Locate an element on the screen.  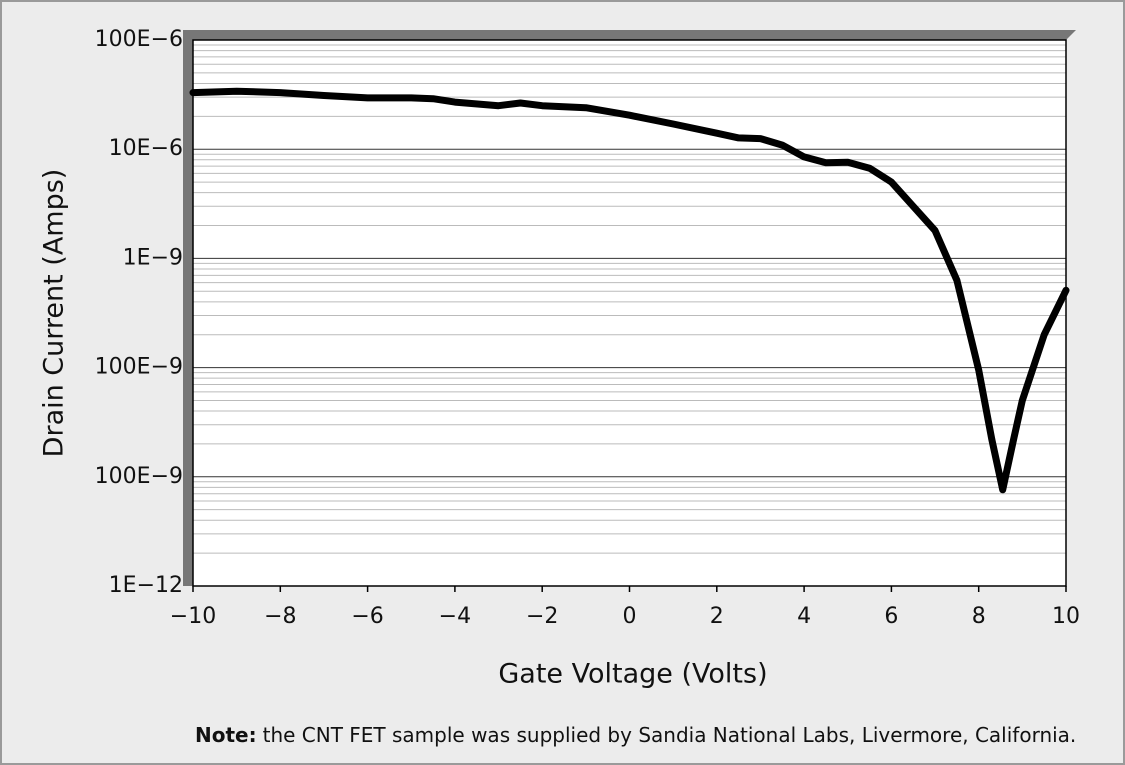
x-tick-label: 0 is located at coordinates (630, 616).